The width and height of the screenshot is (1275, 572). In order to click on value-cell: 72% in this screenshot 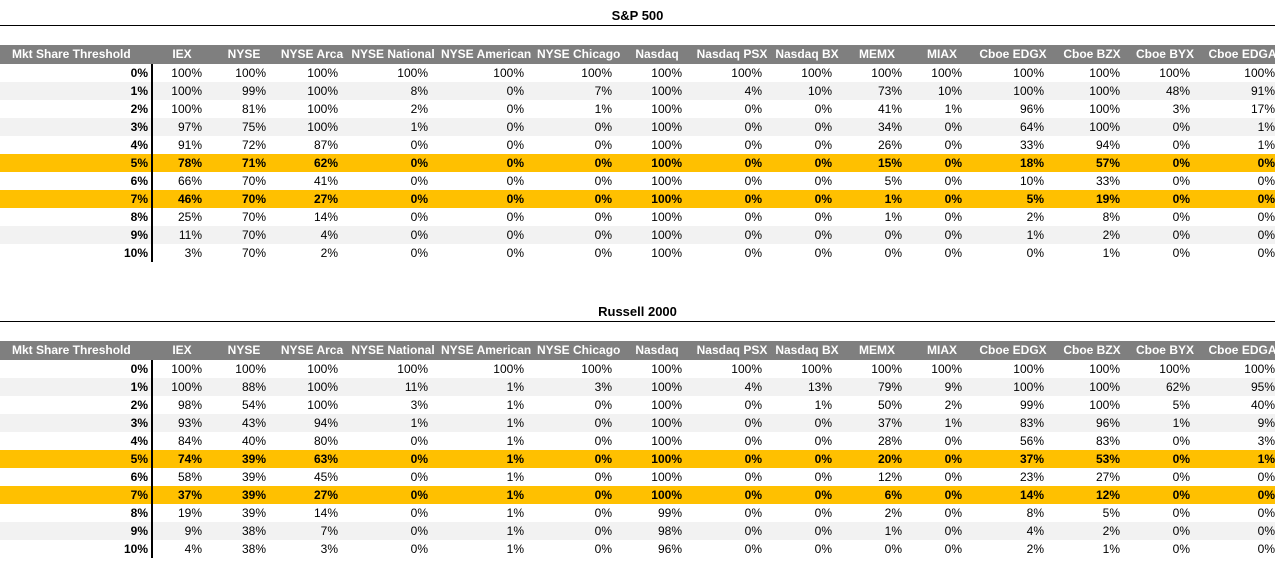, I will do `click(253, 145)`.